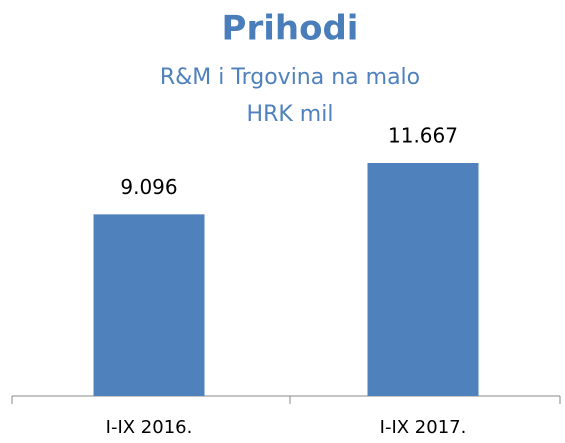  Describe the element at coordinates (290, 77) in the screenshot. I see `chart-subtitle: R&M i Trgovina na malo` at that location.